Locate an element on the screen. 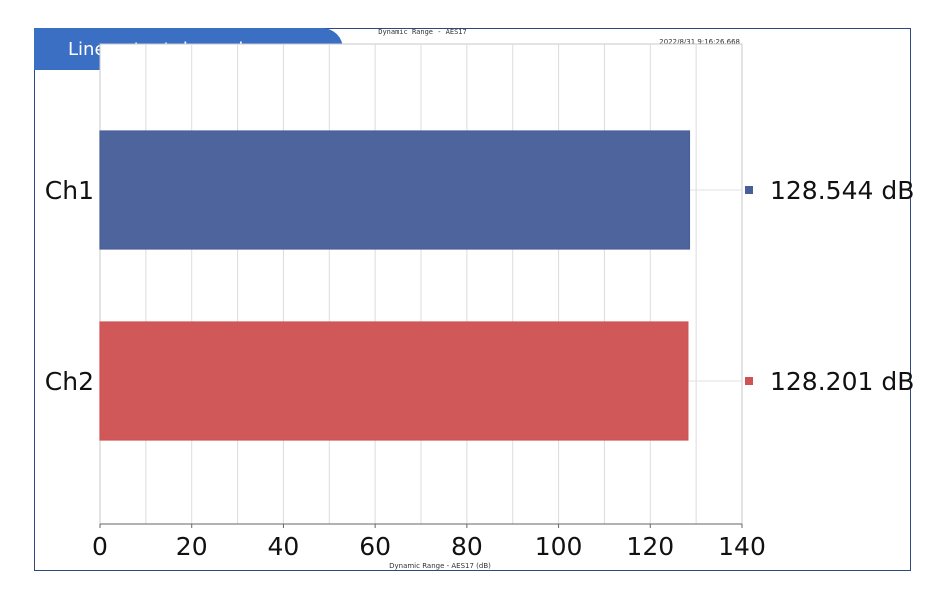 This screenshot has width=947, height=600. value-label: 128.544 dB is located at coordinates (842, 190).